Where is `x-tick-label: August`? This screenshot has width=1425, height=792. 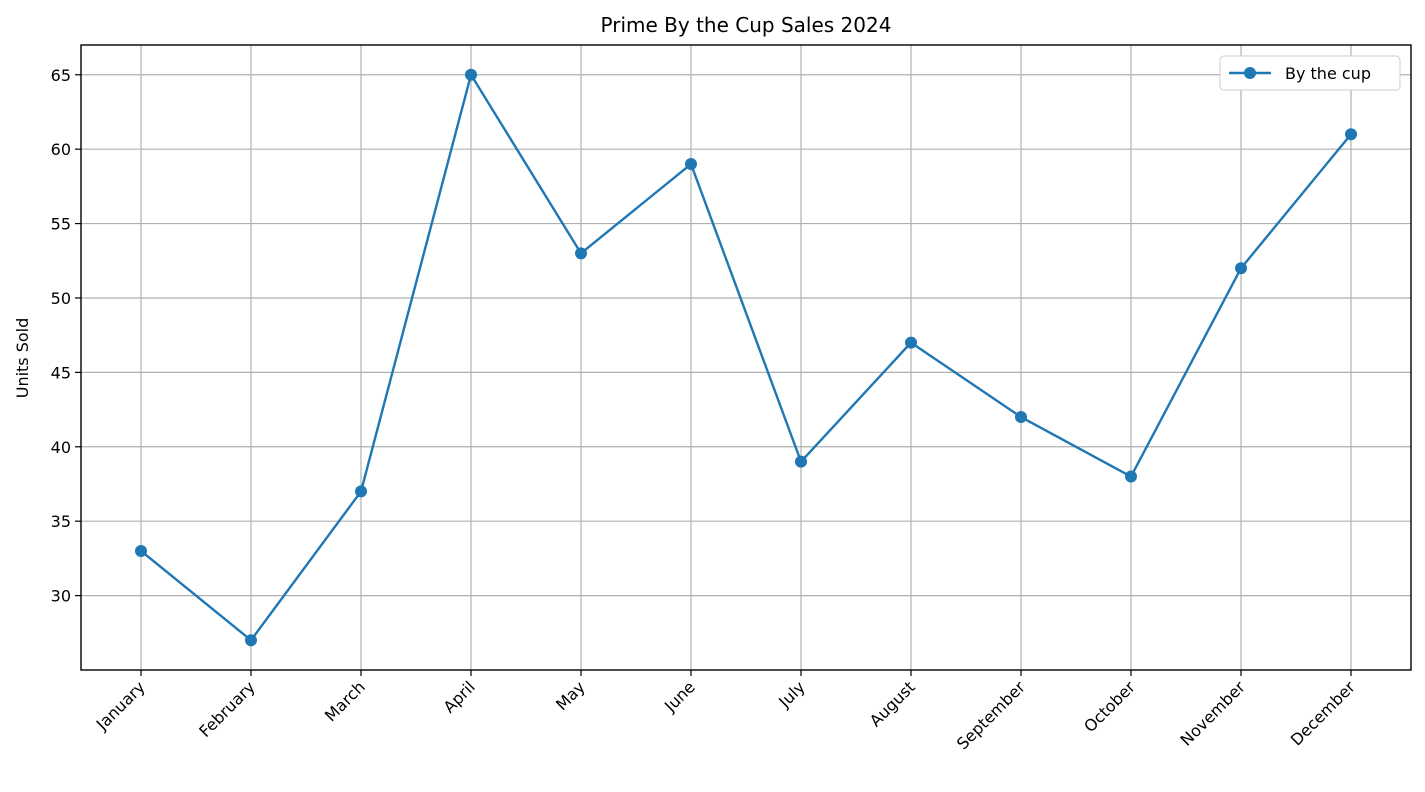
x-tick-label: August is located at coordinates (892, 703).